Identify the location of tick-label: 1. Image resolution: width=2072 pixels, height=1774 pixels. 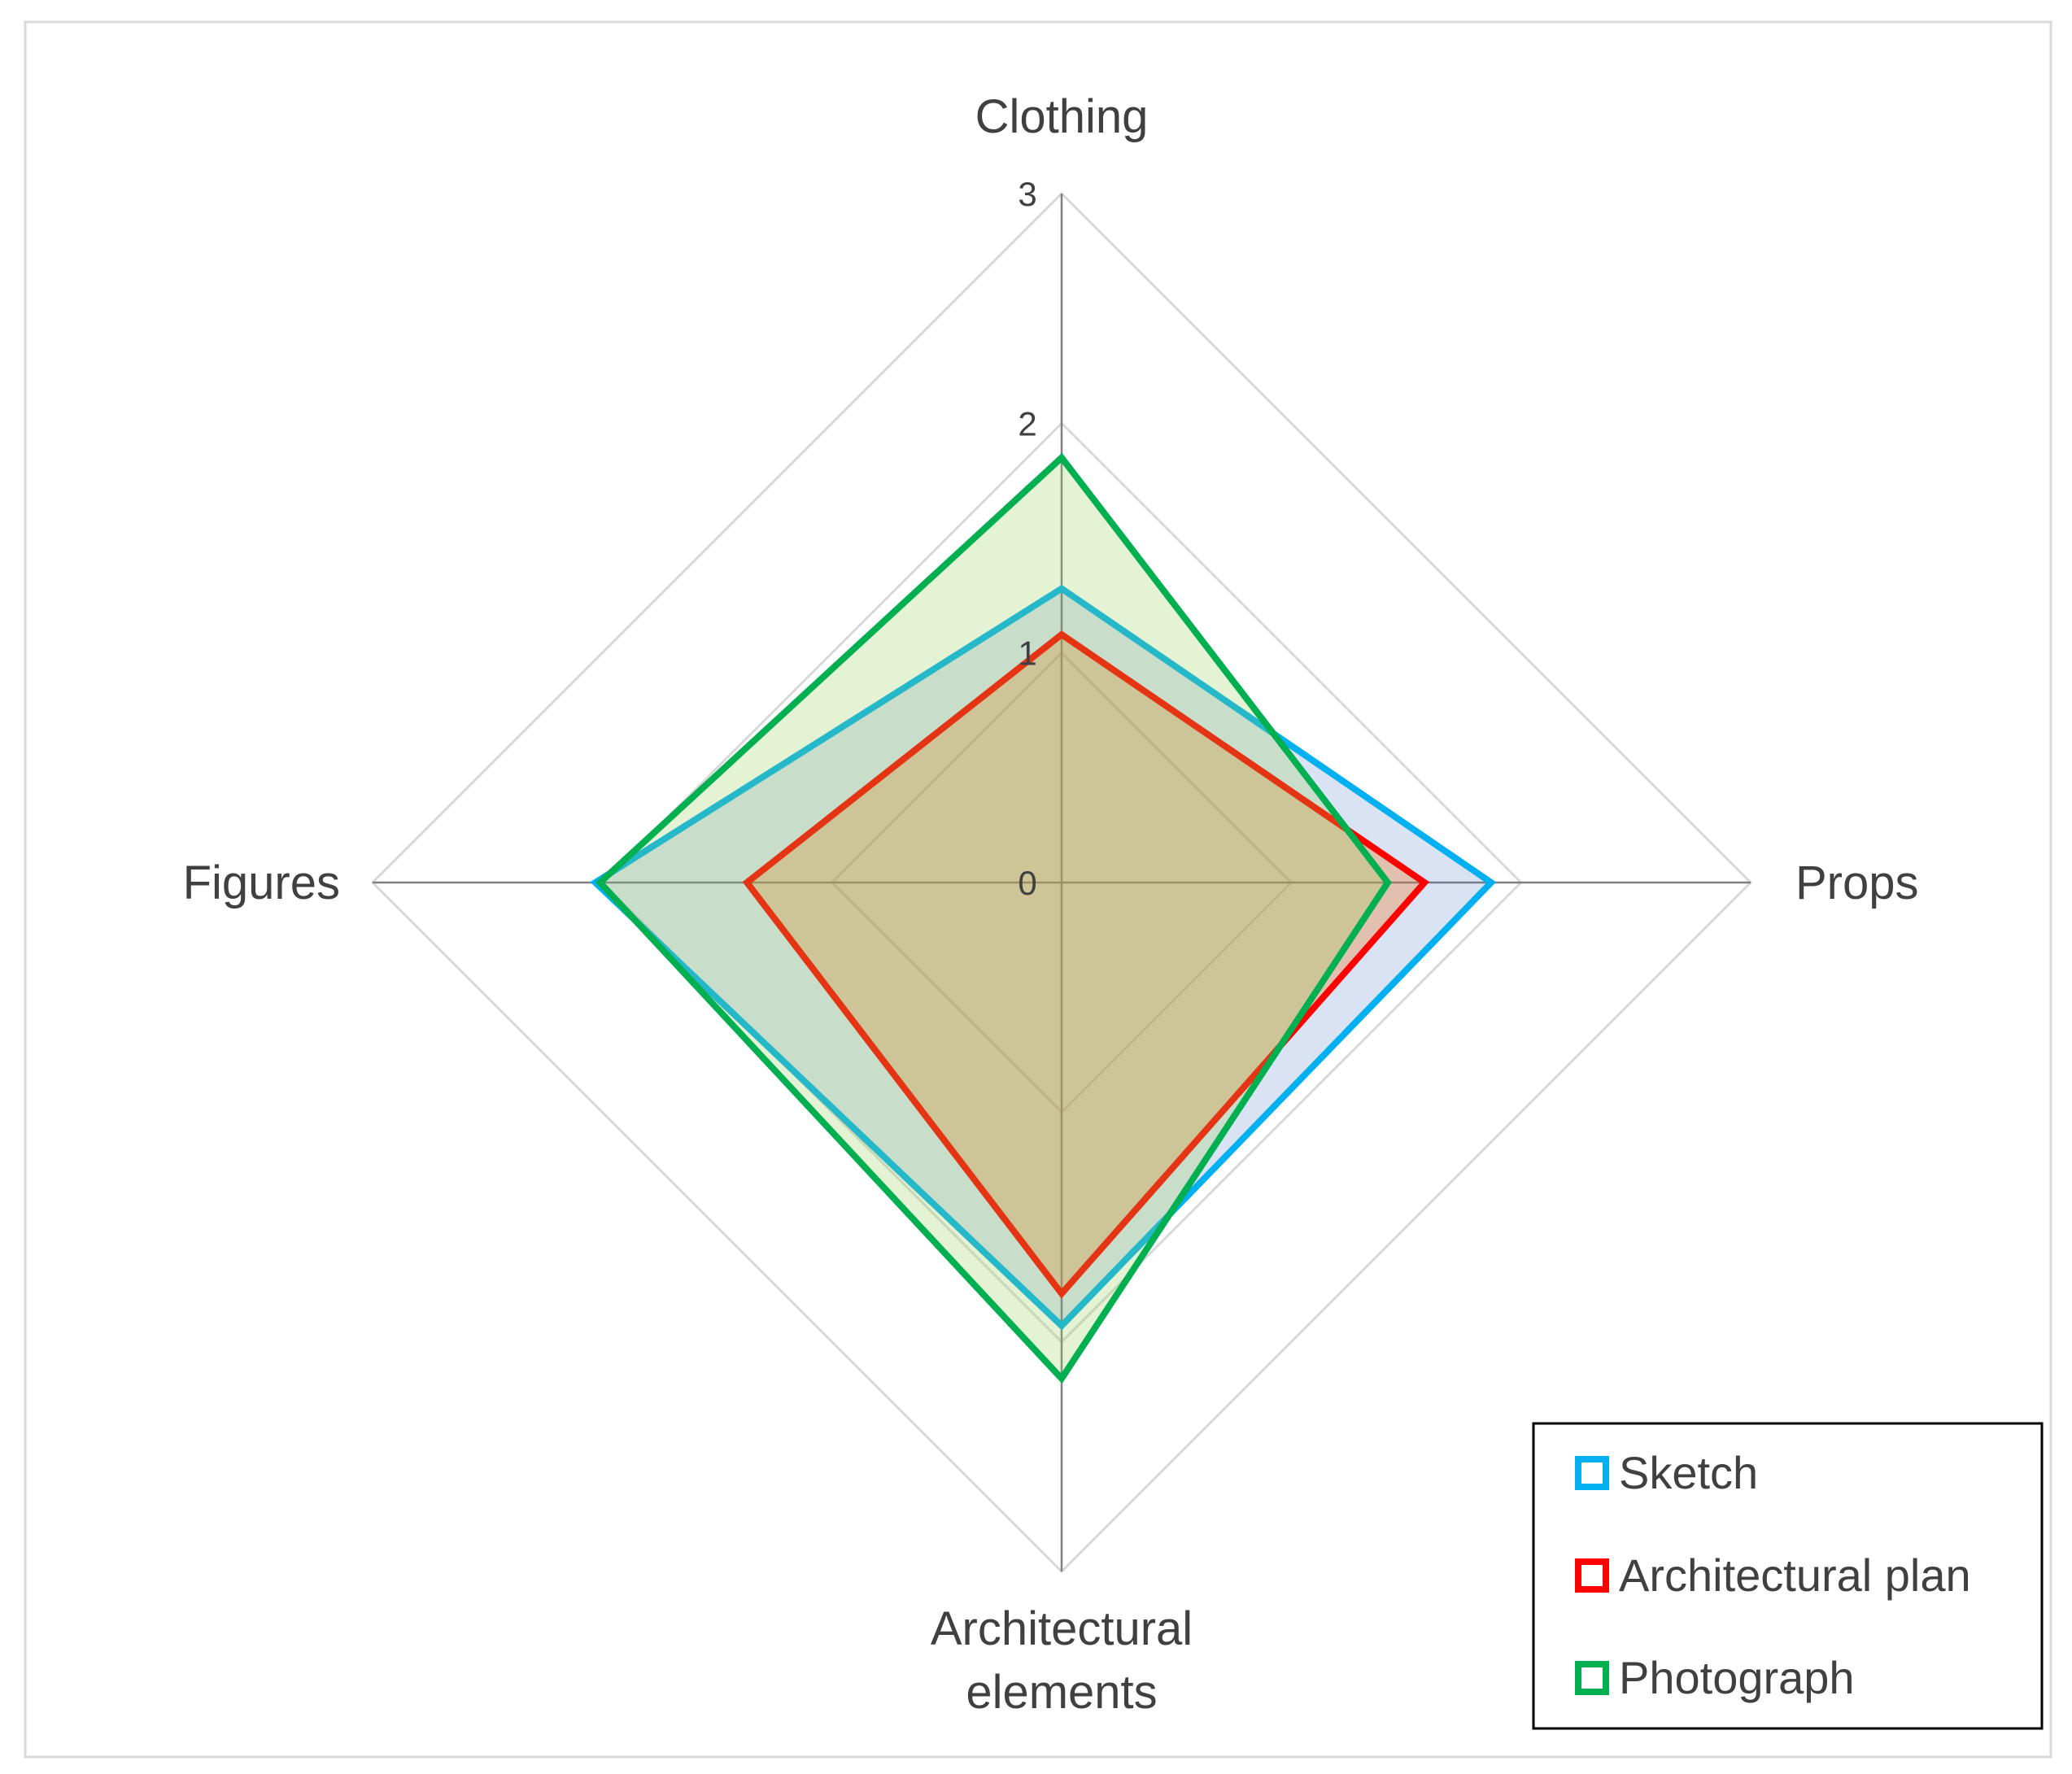
(1027, 653).